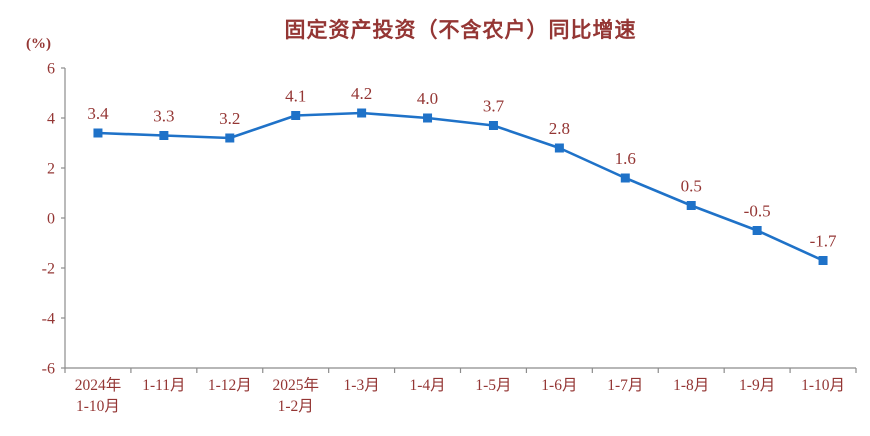  I want to click on data-point-label: 3.4, so click(98, 113).